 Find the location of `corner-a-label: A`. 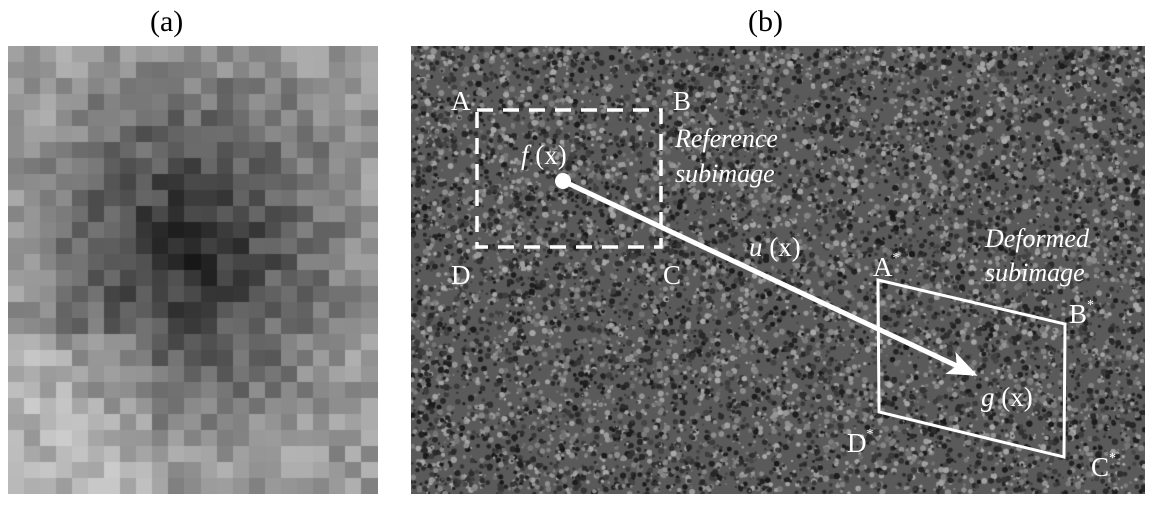

corner-a-label: A is located at coordinates (461, 101).